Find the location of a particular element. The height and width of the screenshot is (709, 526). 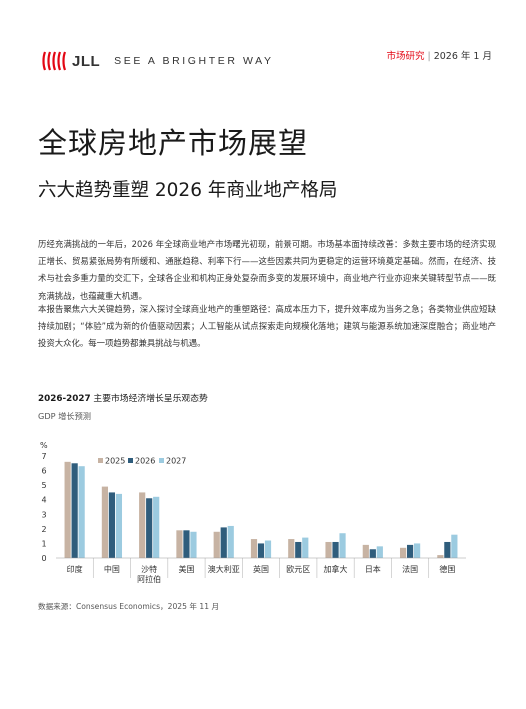

report-meta: 市场研究 | 2026 年 1 月 is located at coordinates (440, 55).